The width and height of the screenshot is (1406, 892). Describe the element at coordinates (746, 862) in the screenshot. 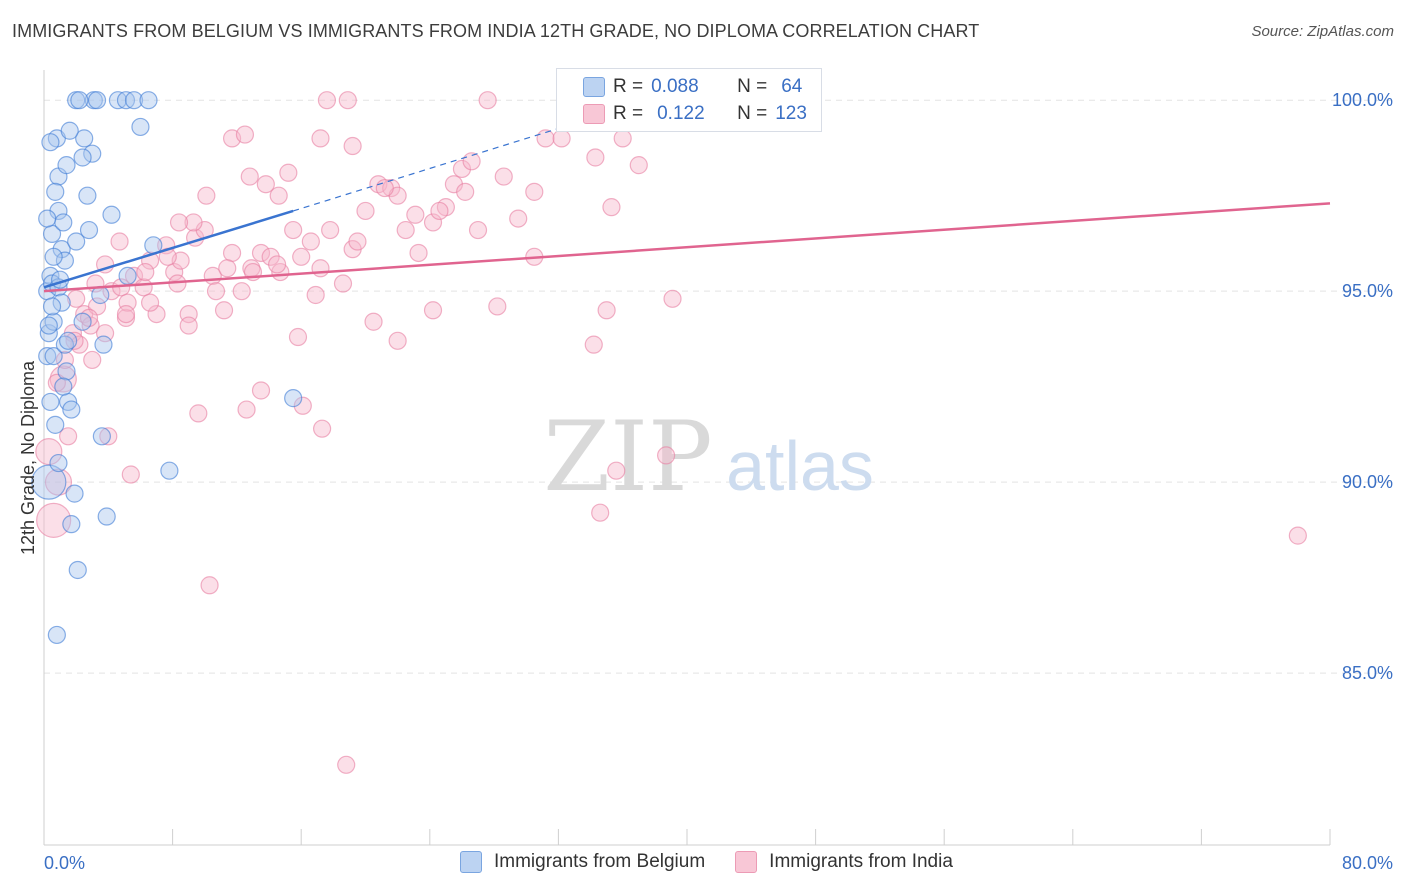

I see `india-legend-swatch` at that location.